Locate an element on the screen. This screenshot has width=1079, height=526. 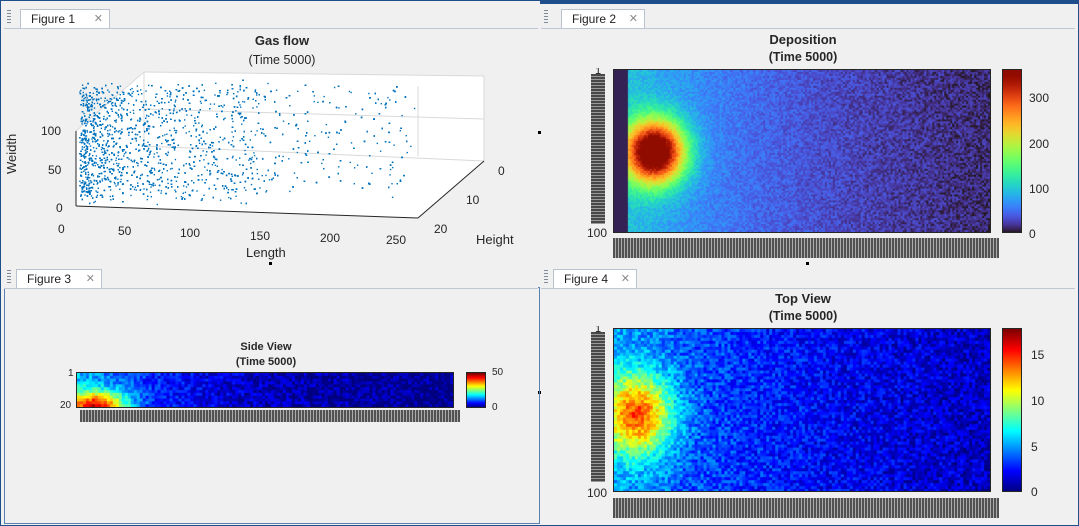
colorbar-tick: 300 is located at coordinates (1039, 98).